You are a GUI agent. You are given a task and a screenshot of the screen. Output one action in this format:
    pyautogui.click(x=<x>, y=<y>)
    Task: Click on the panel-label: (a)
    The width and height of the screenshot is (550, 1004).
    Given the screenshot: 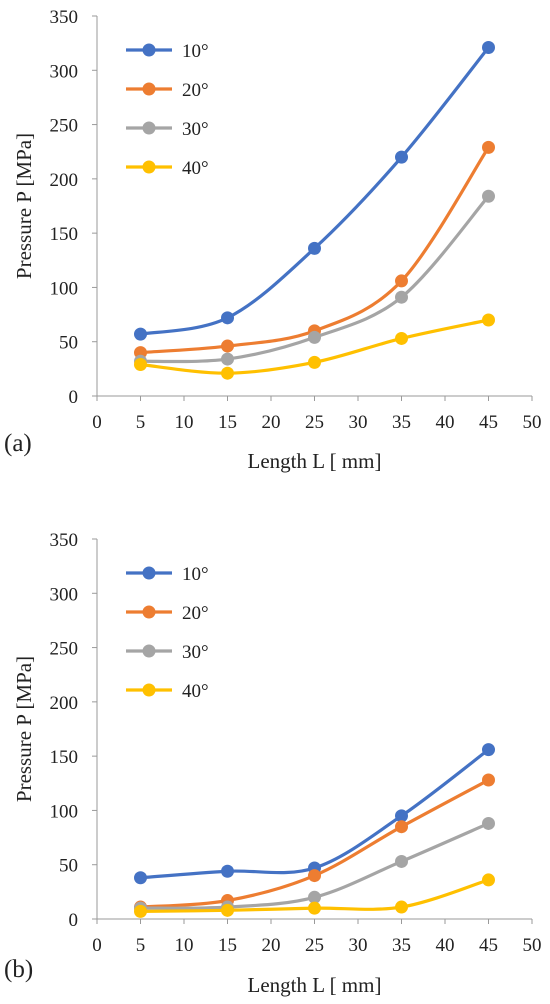 What is the action you would take?
    pyautogui.click(x=18, y=443)
    